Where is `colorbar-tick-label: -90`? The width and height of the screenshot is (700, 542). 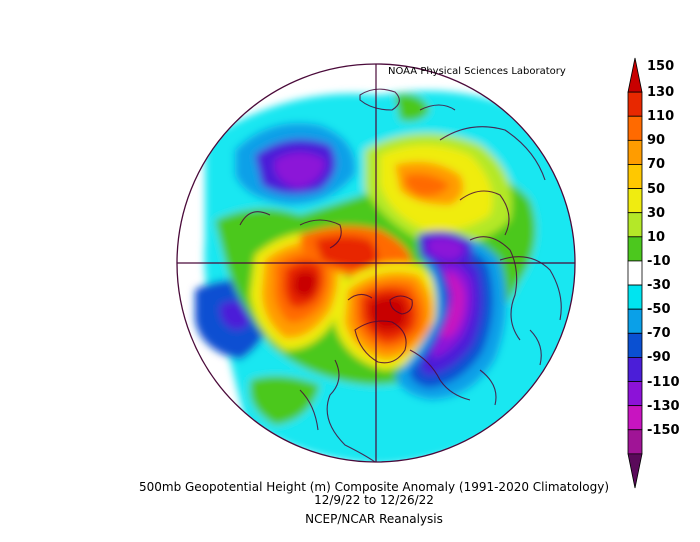 colorbar-tick-label: -90 is located at coordinates (659, 358).